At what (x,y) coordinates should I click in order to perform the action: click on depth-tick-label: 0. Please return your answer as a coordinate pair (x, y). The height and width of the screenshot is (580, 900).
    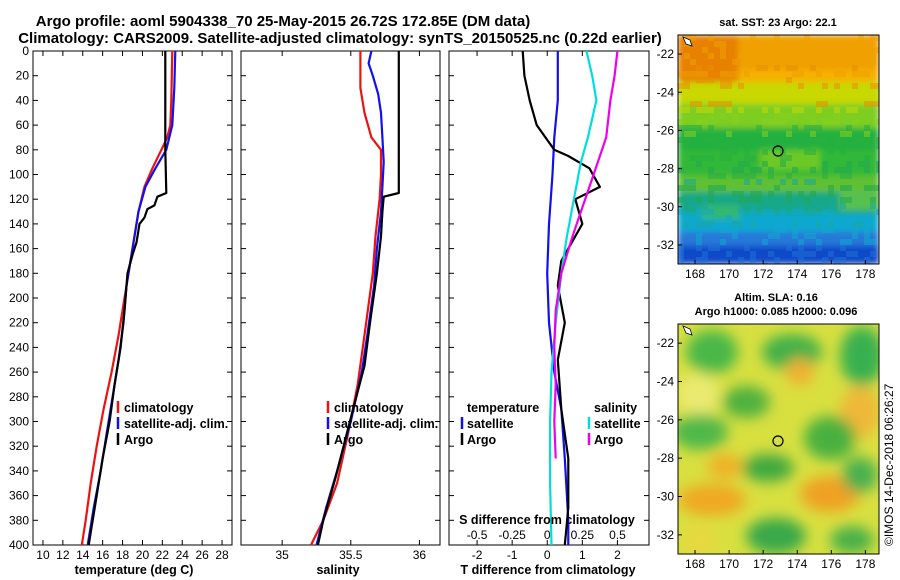
    Looking at the image, I should click on (25, 51).